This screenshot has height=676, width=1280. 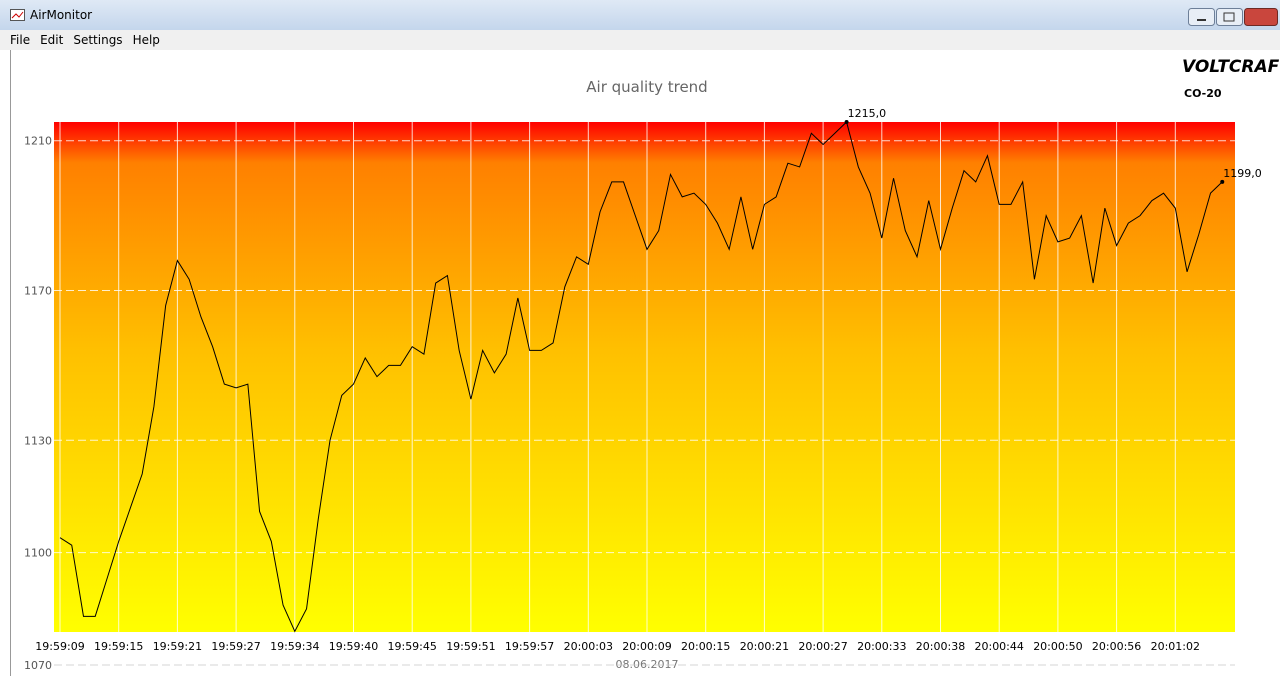 What do you see at coordinates (640, 15) in the screenshot?
I see `title-bar: AirMonitor` at bounding box center [640, 15].